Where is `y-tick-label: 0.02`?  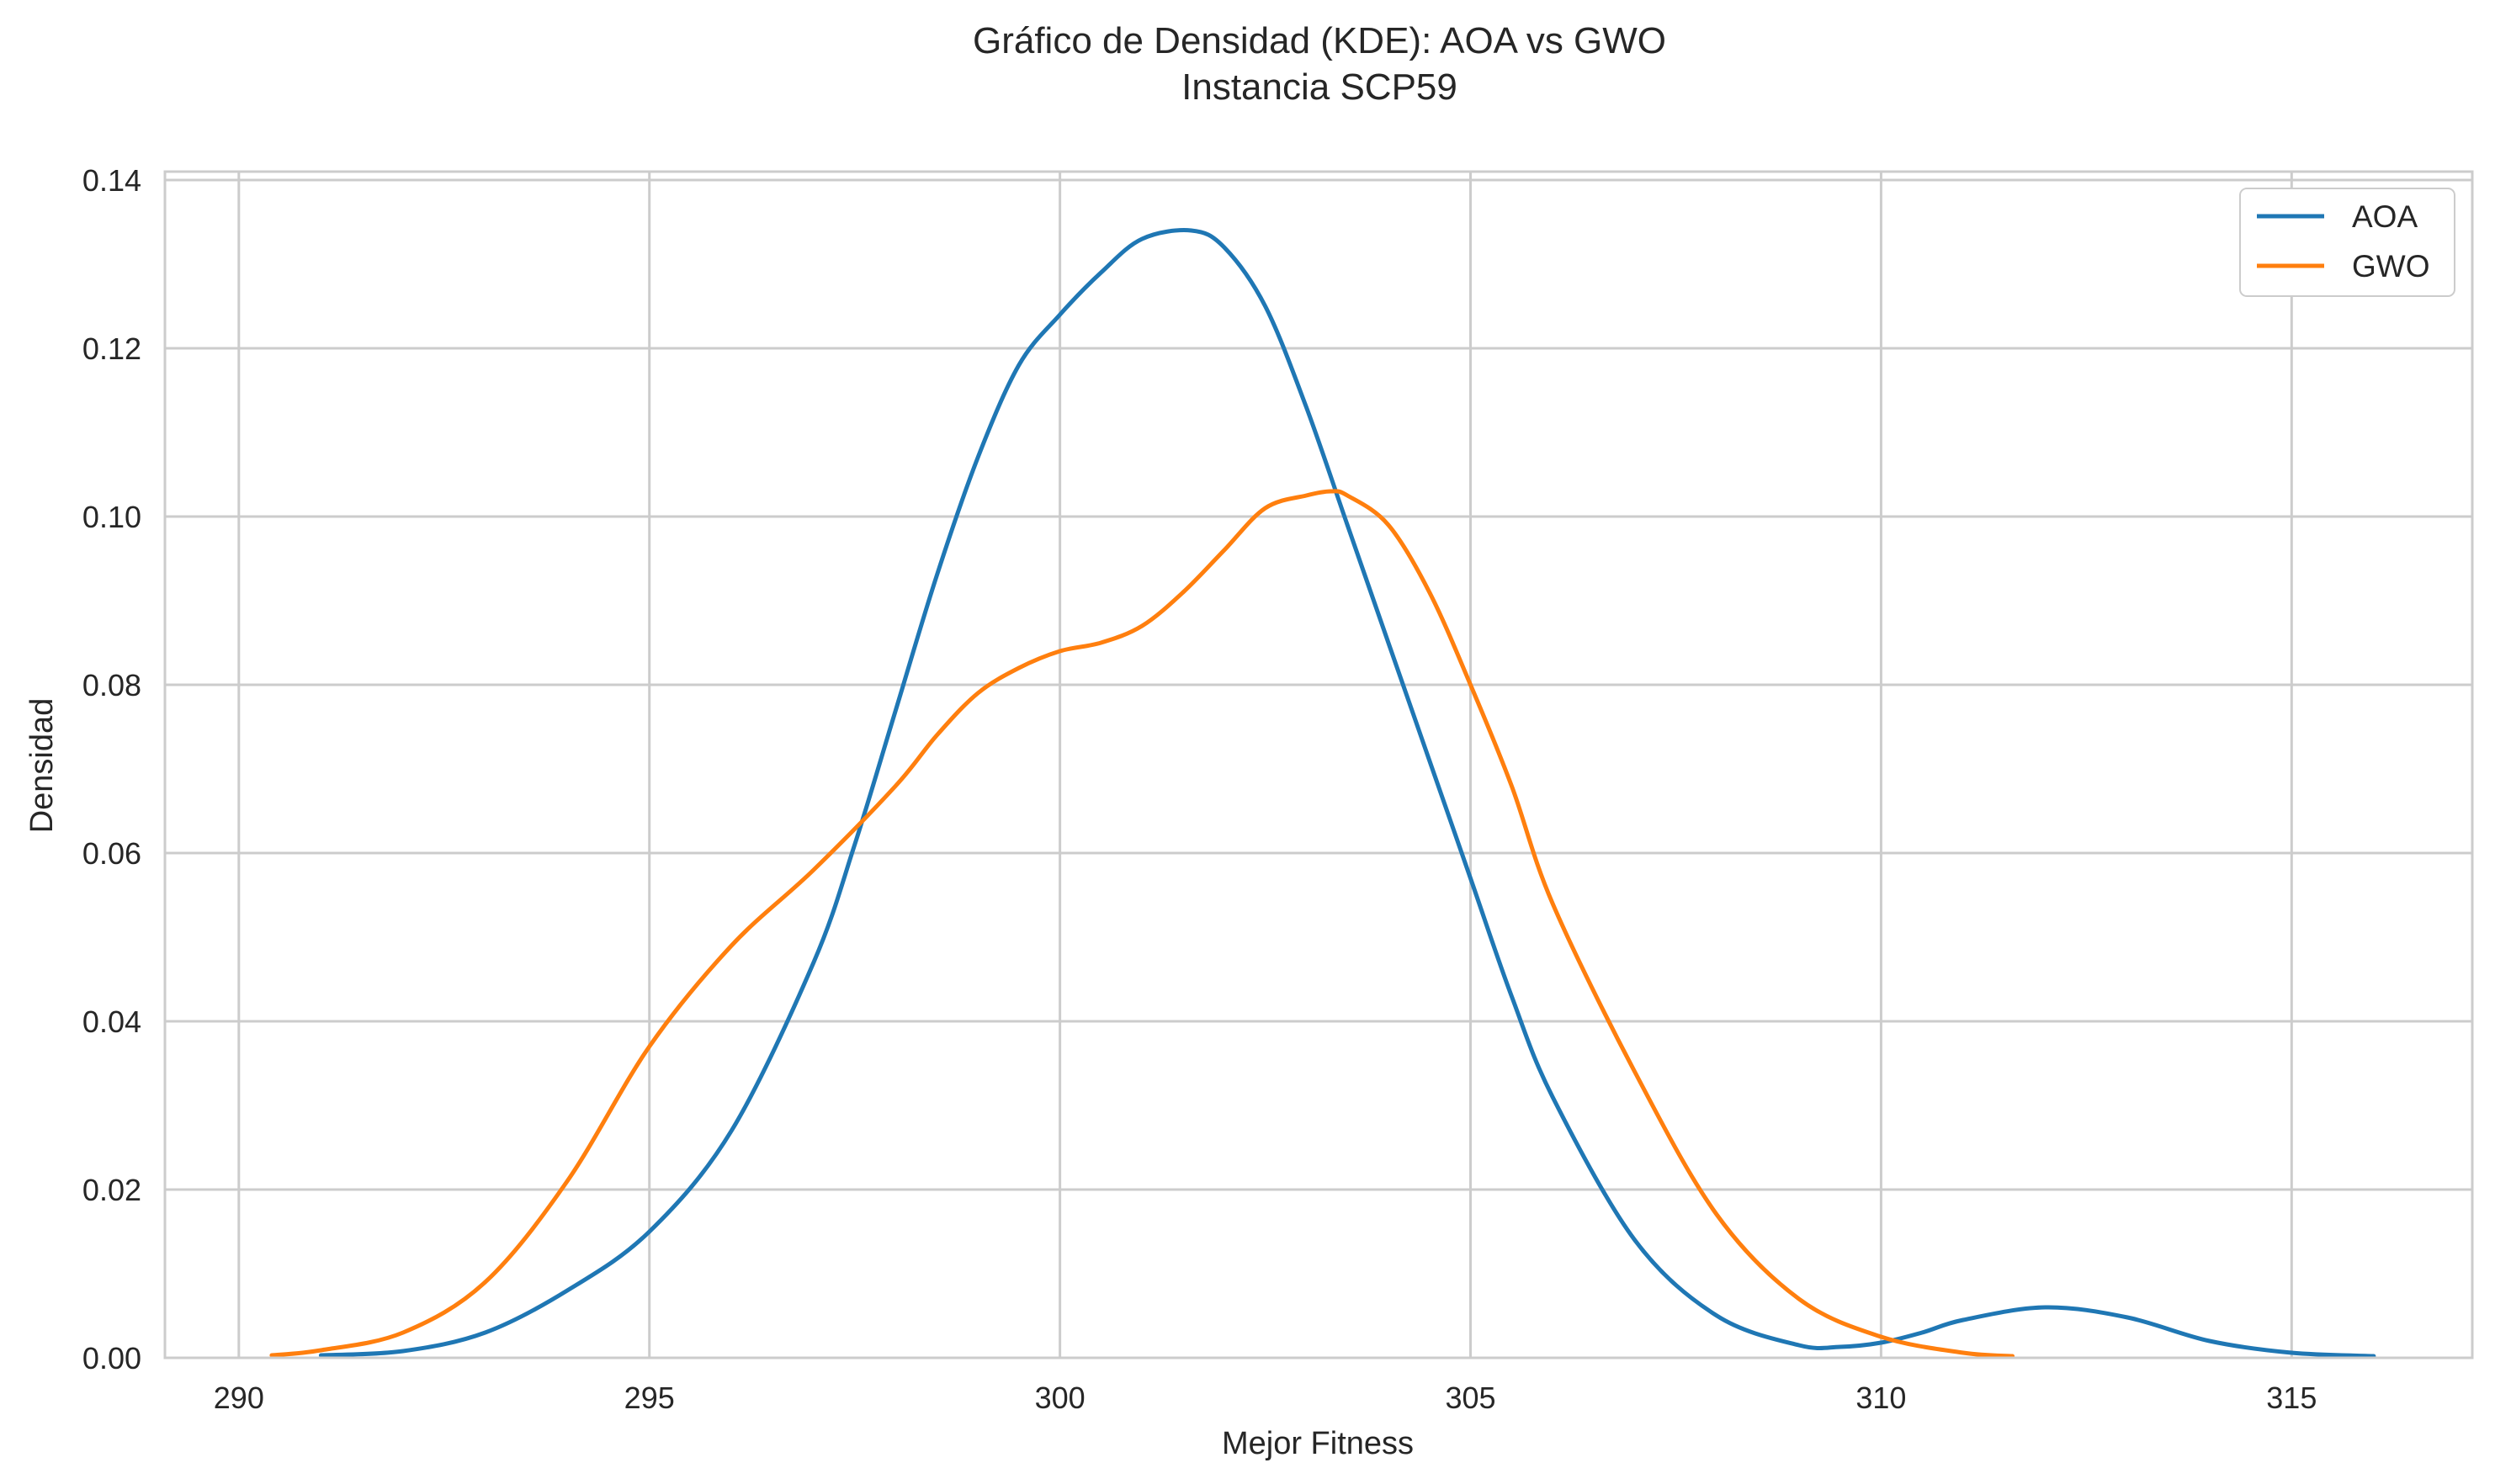
y-tick-label: 0.02 is located at coordinates (111, 1190).